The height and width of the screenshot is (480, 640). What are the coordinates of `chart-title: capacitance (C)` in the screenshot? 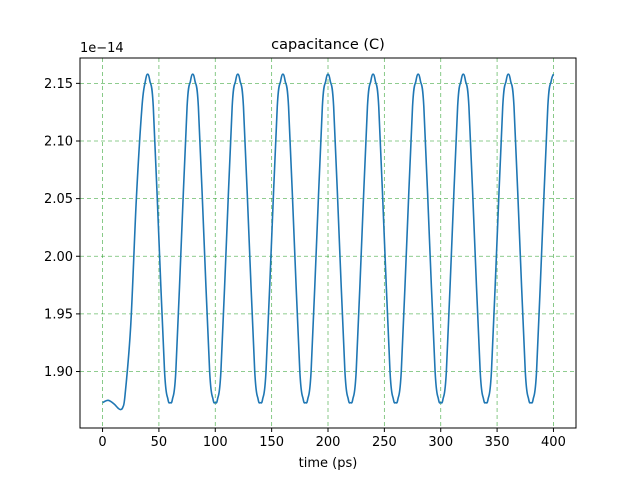 It's located at (328, 45).